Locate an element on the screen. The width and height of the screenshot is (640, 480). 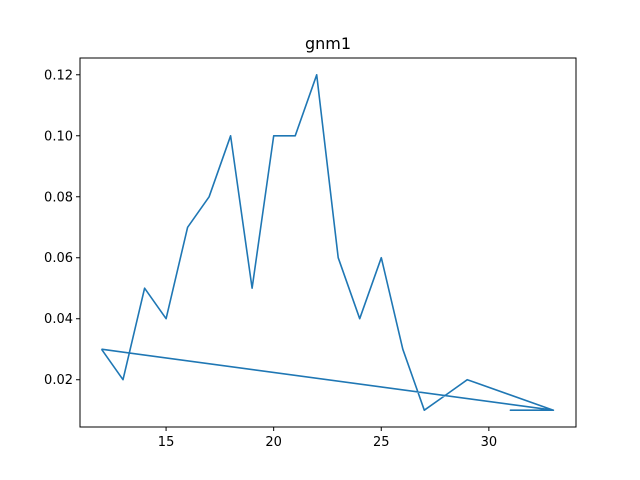
y-tick-label: 0.04 is located at coordinates (58, 319).